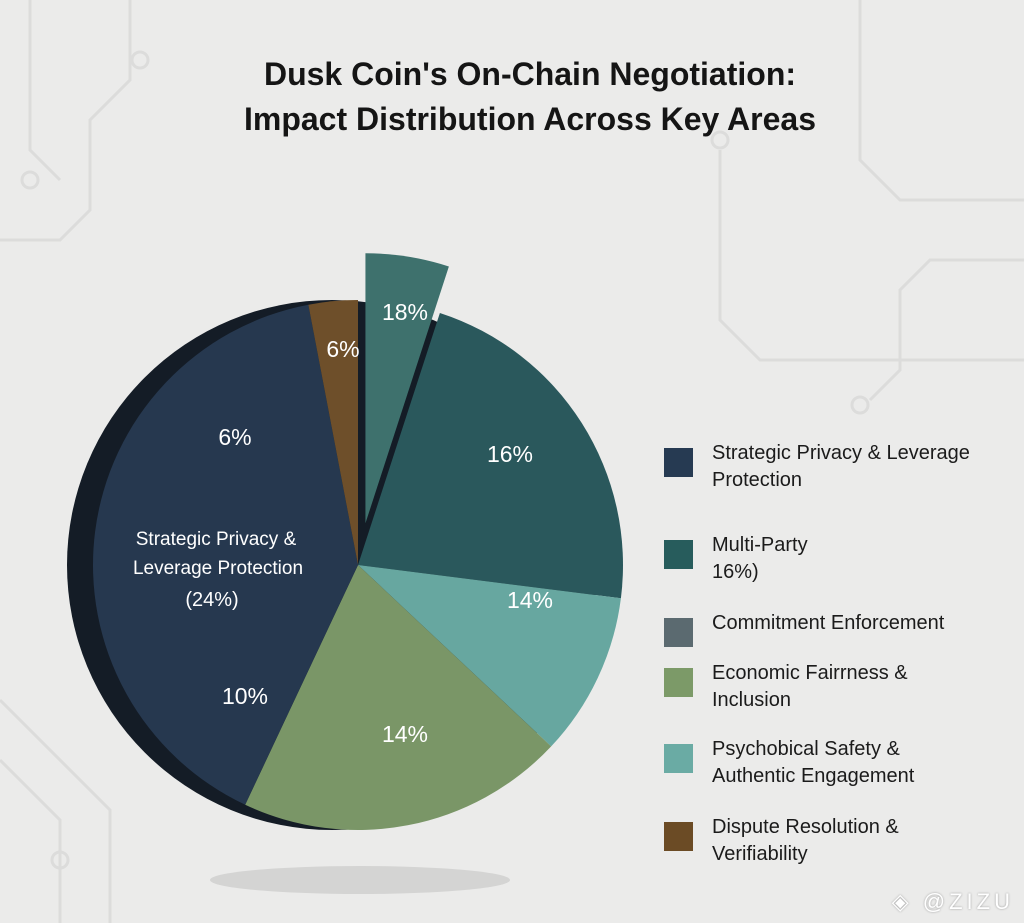 This screenshot has height=923, width=1024. Describe the element at coordinates (867, 687) in the screenshot. I see `legend-label: Economic Fairrness & Inclusion` at that location.